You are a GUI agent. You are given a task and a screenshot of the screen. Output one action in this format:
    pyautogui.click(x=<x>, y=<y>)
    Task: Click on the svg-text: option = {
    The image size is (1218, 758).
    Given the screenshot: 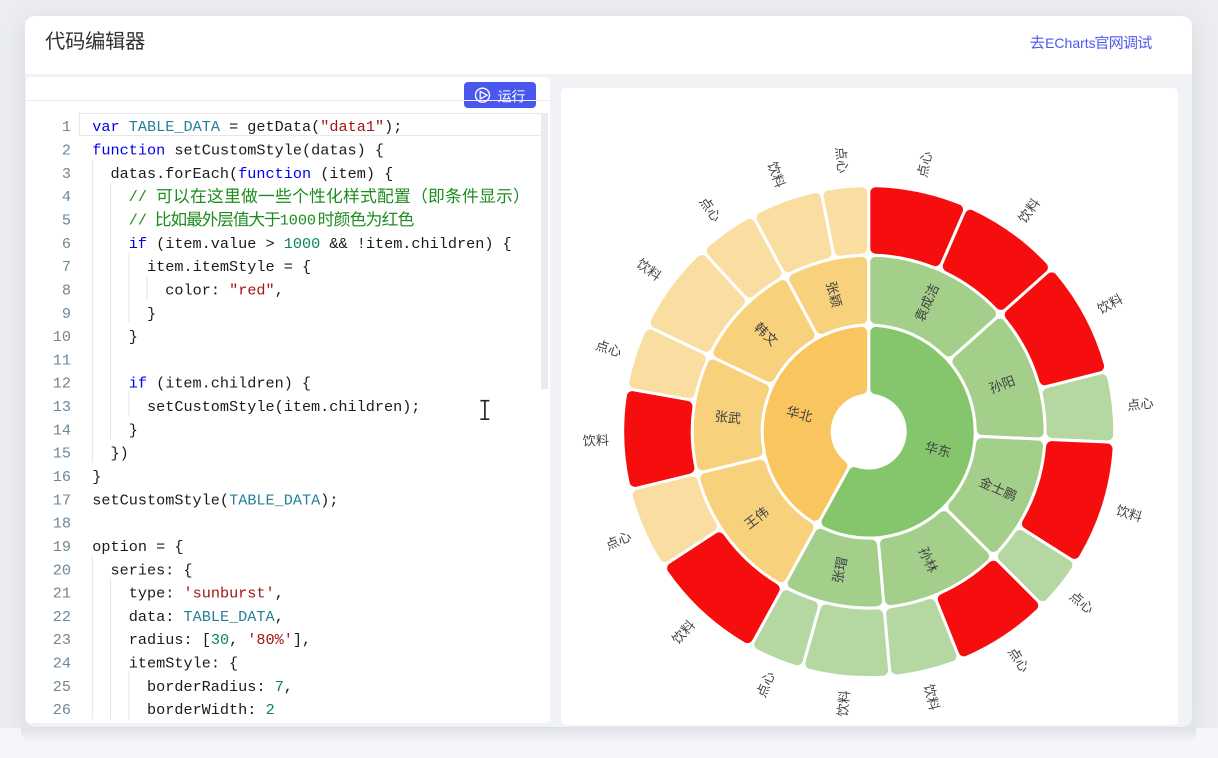 What is the action you would take?
    pyautogui.click(x=137, y=547)
    